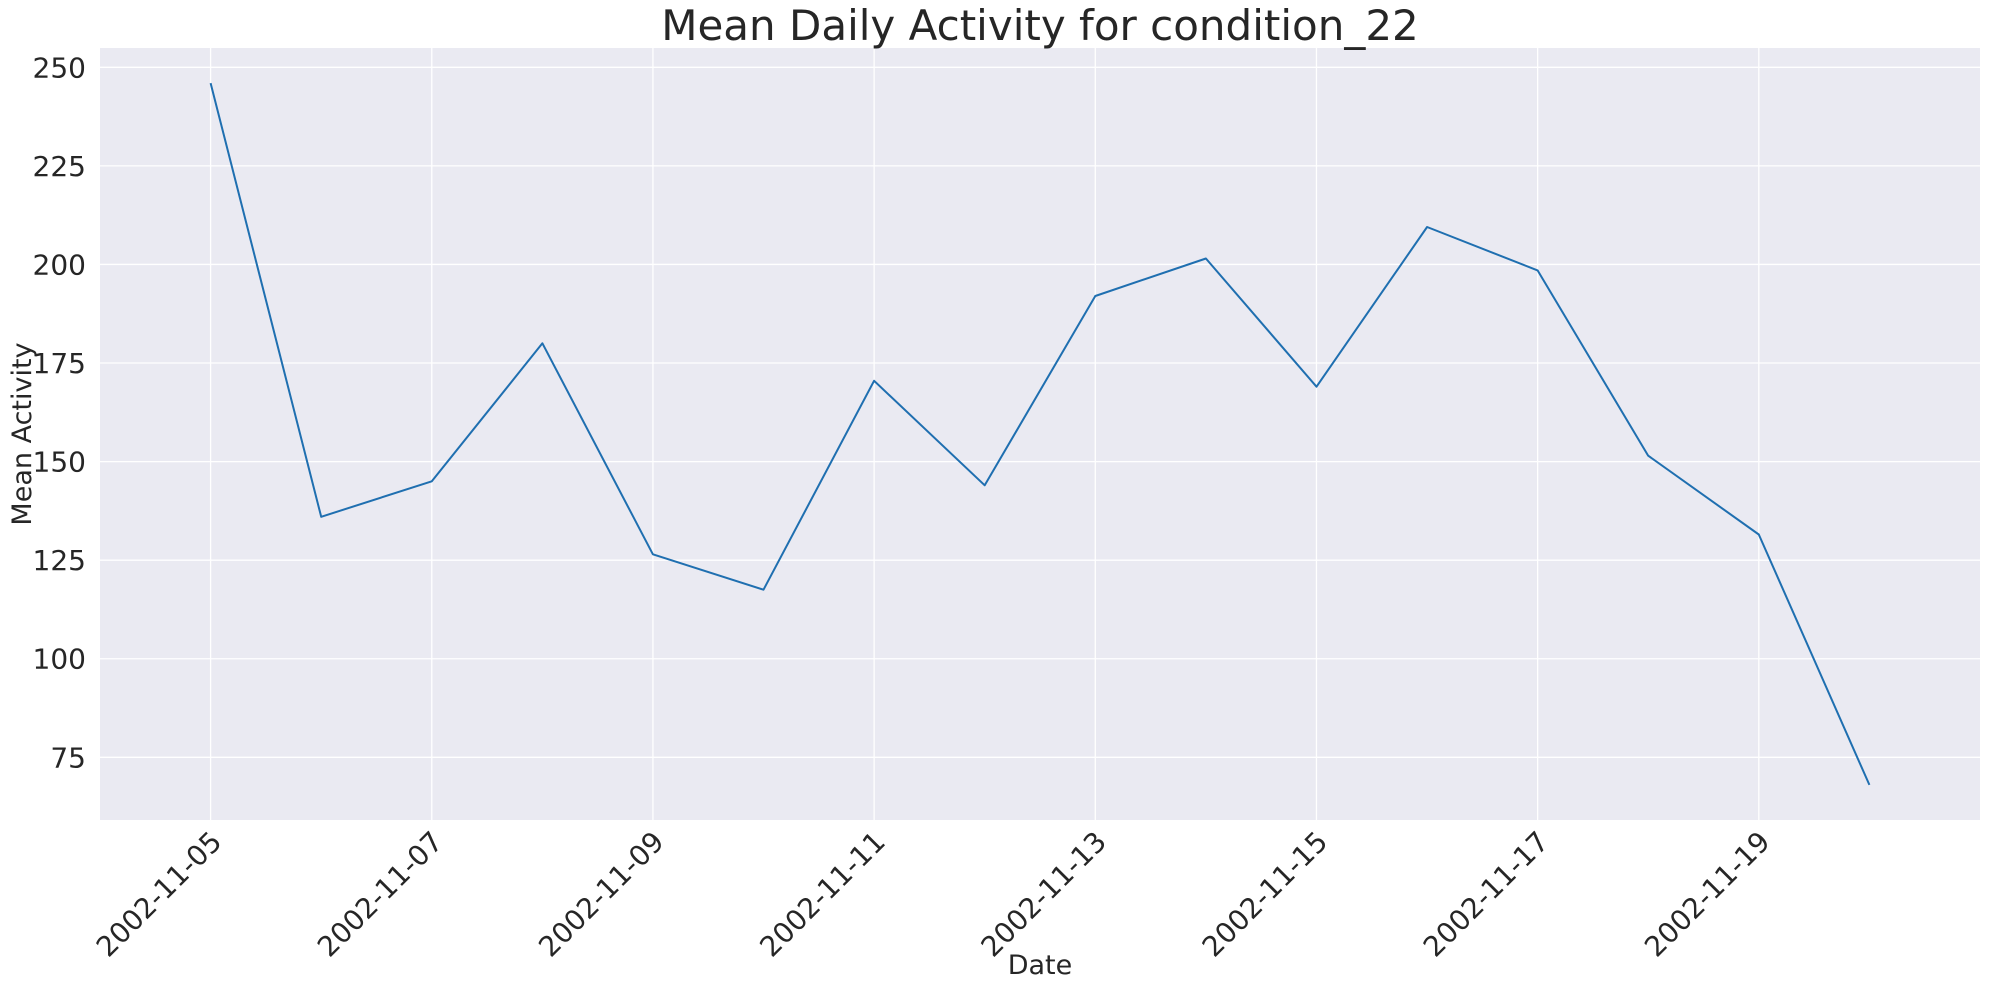 The height and width of the screenshot is (989, 1990). I want to click on x-tick-label: 2002-11-15, so click(1265, 894).